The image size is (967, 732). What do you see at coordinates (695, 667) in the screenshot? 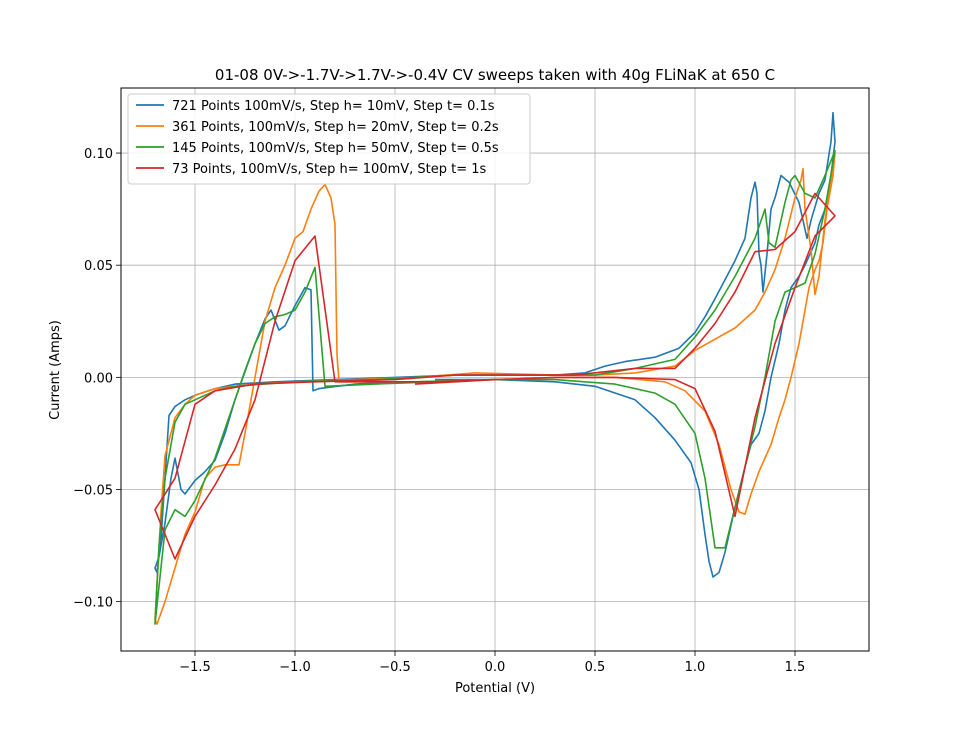
I see `x-tick-label: 1.0` at bounding box center [695, 667].